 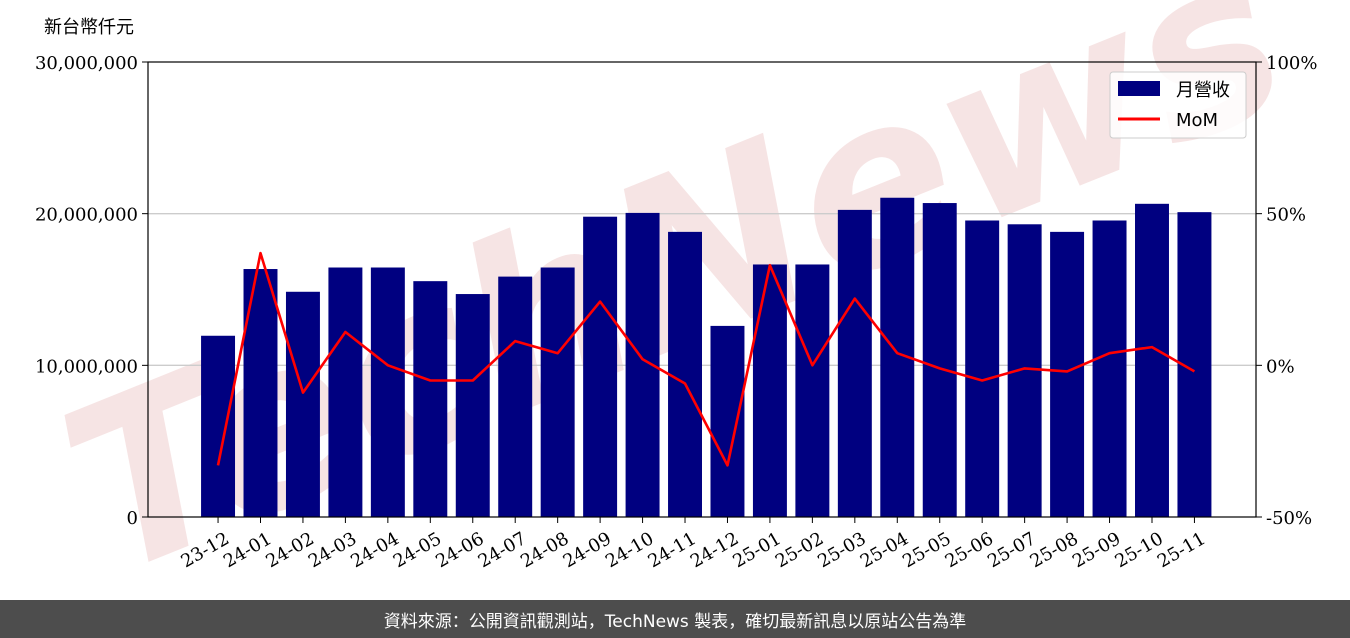 I want to click on legend: 月營收 MoM, so click(x=1178, y=105).